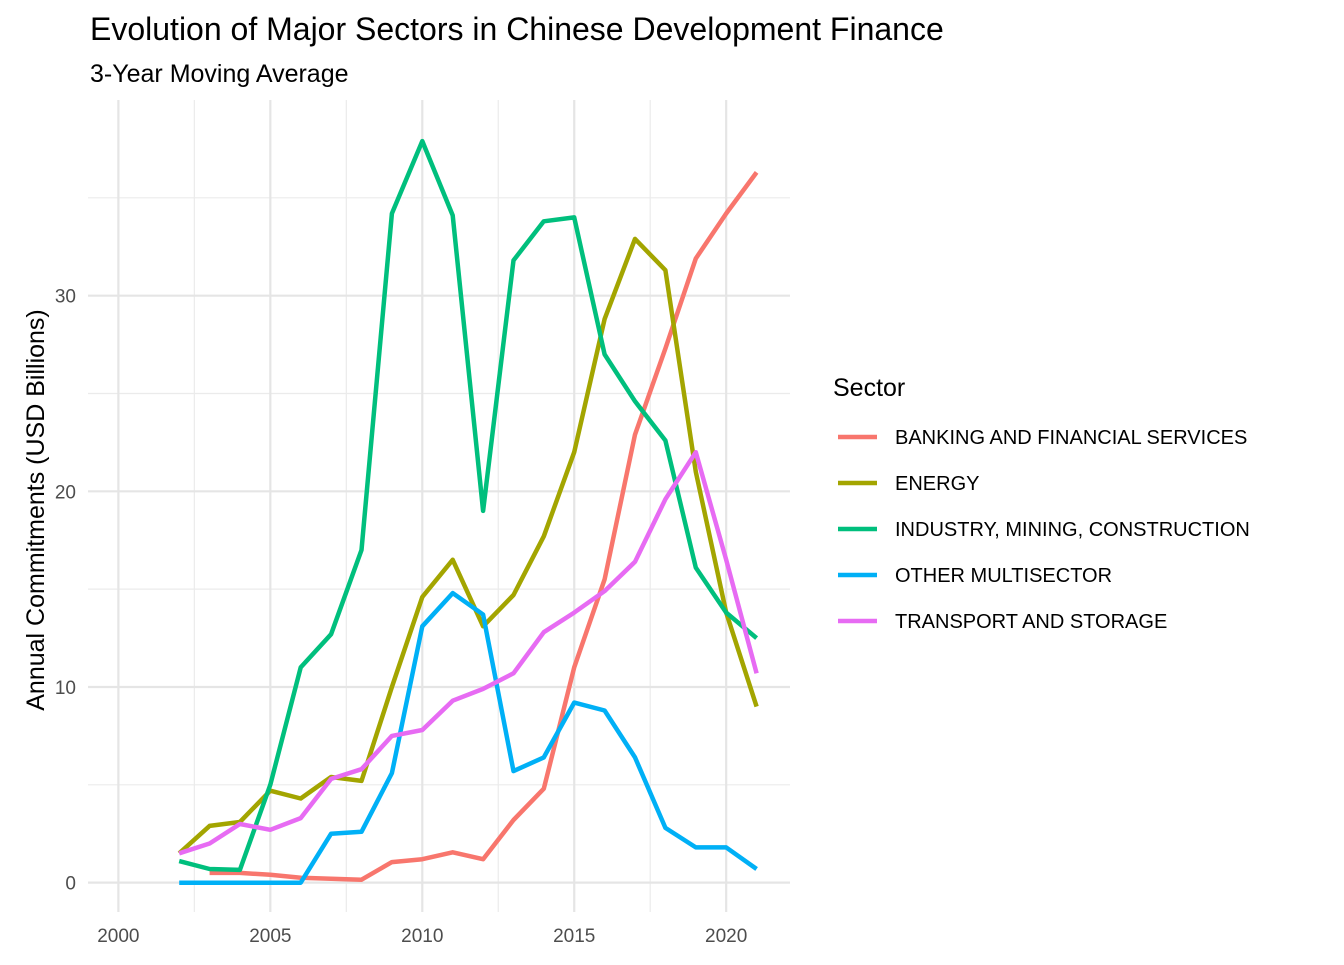 Image resolution: width=1344 pixels, height=965 pixels. I want to click on x-tick-label: 2020, so click(726, 936).